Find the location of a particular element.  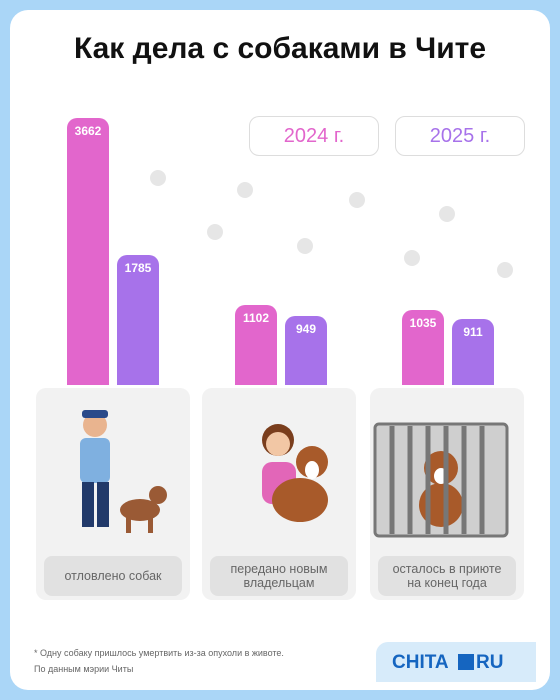

logo: CHITA RU is located at coordinates (456, 662).